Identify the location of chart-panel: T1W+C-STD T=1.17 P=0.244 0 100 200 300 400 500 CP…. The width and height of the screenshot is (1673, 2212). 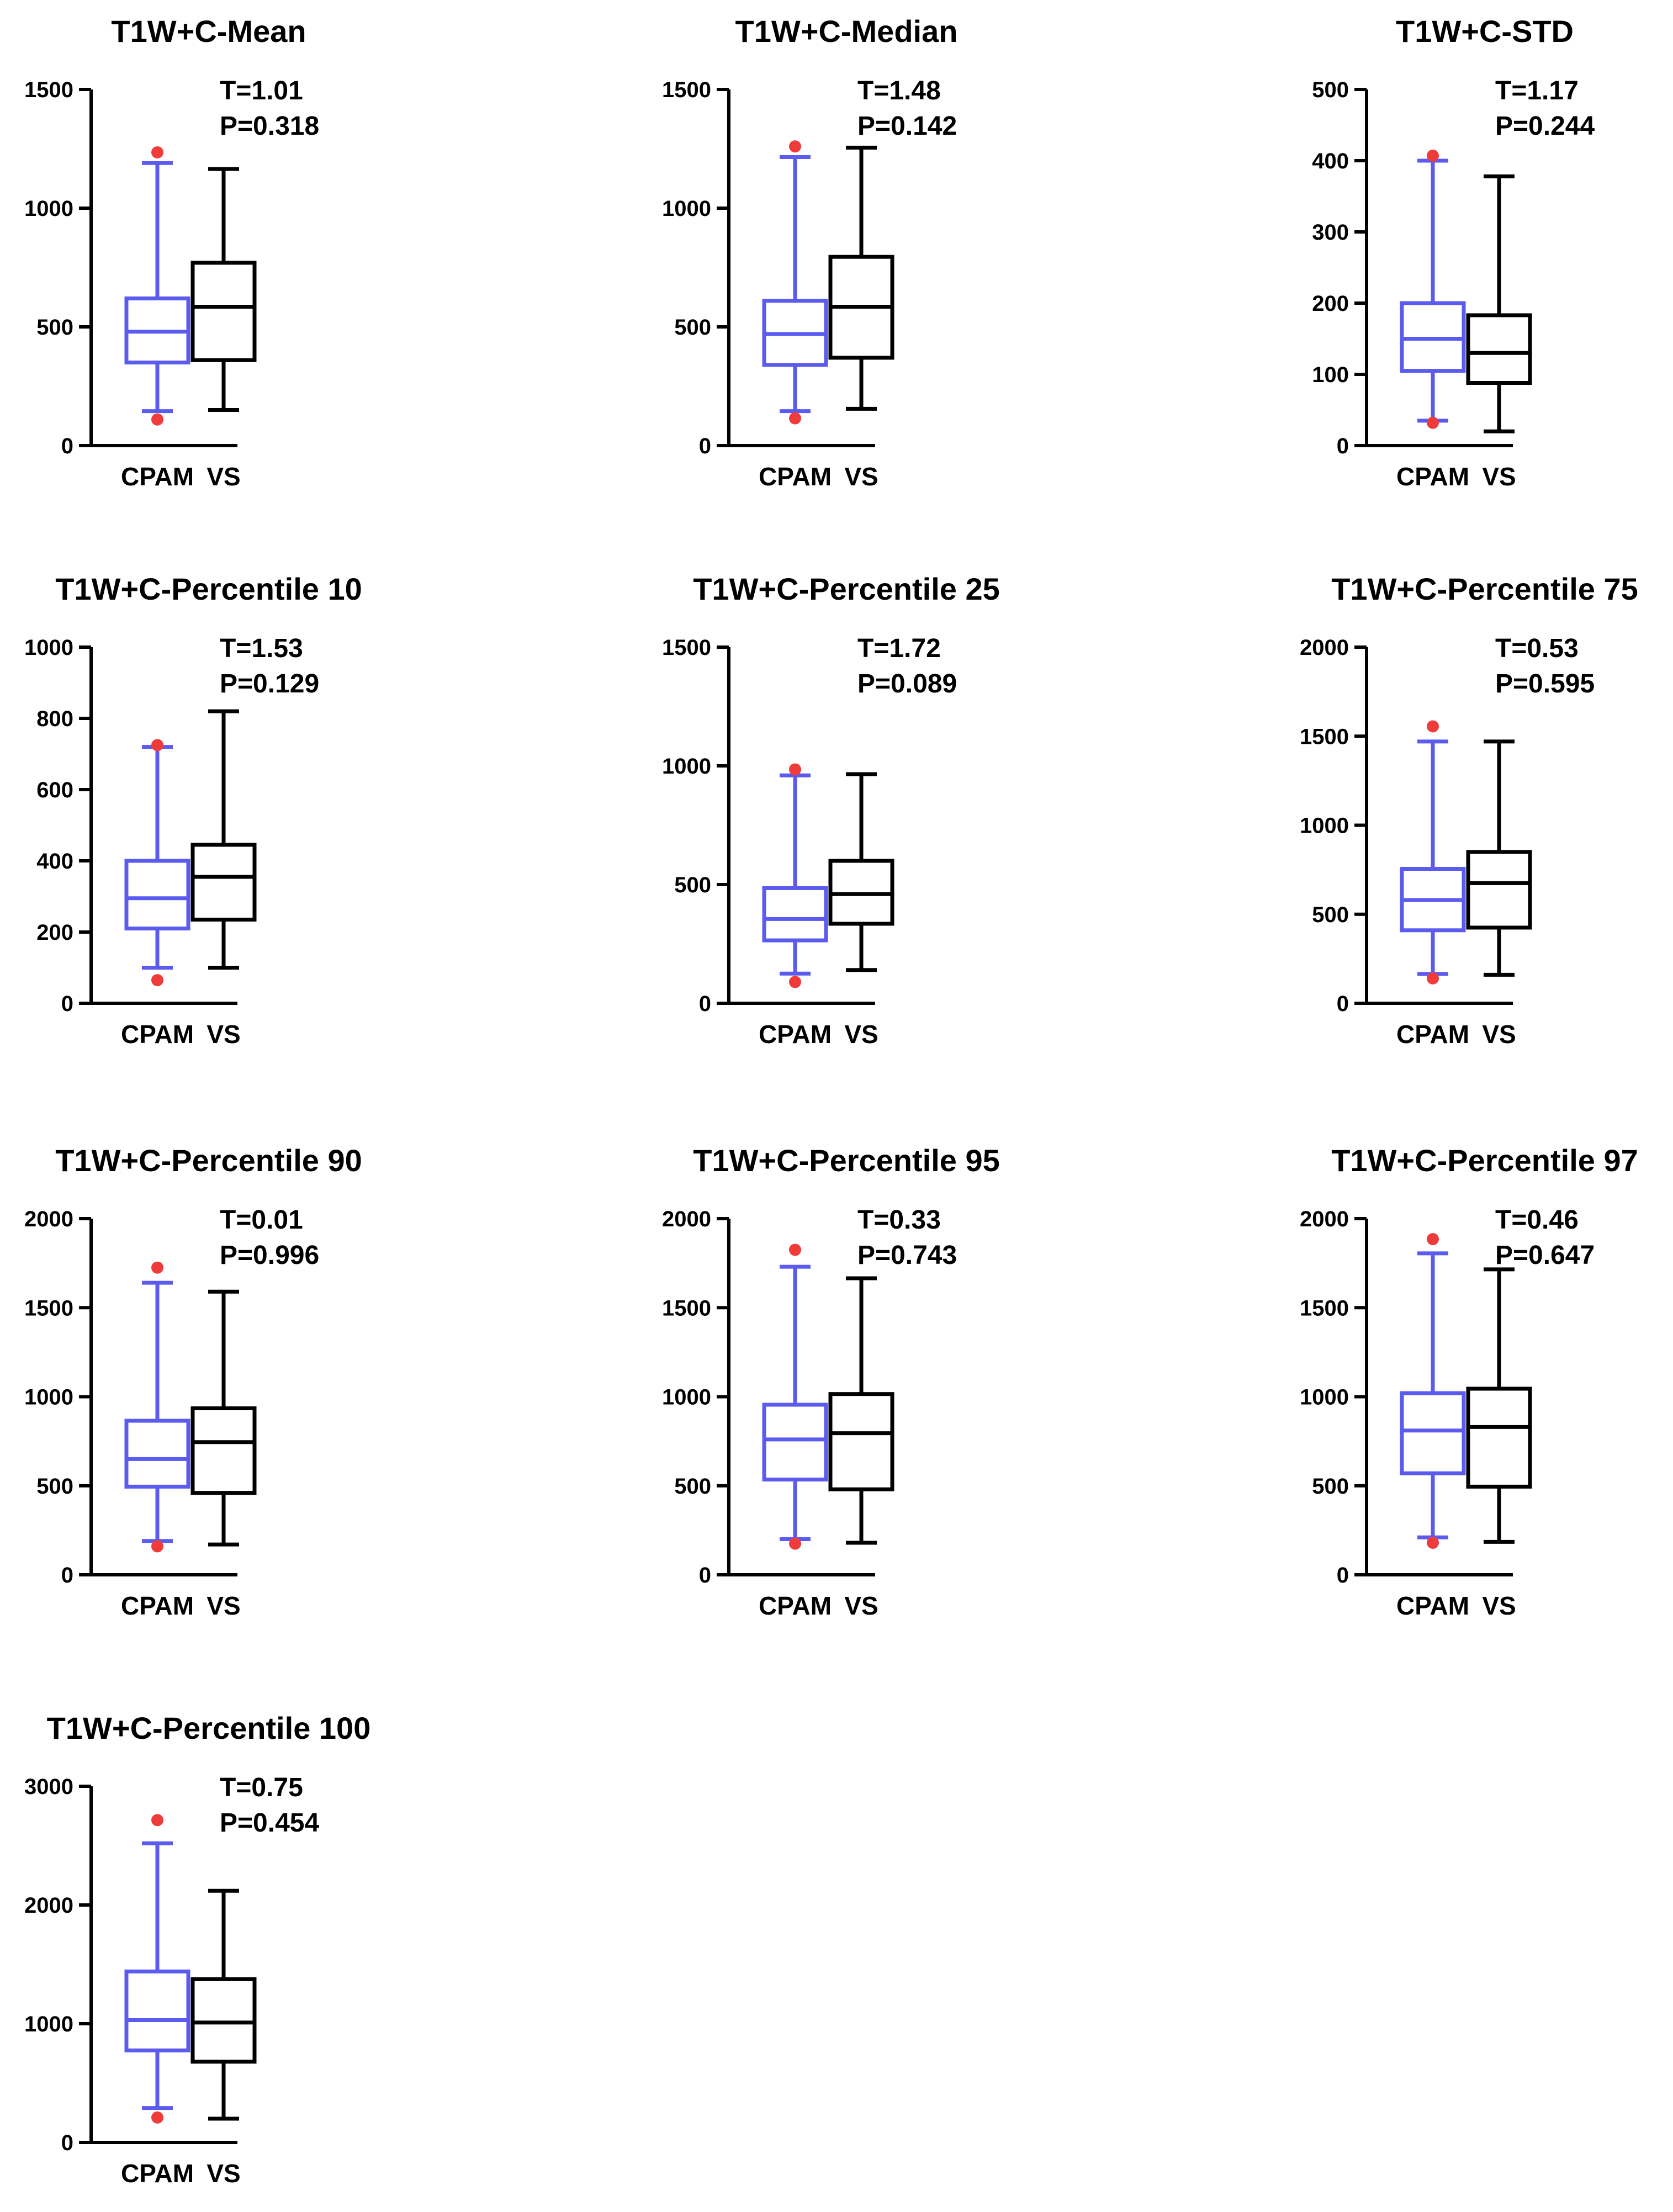
(1453, 253).